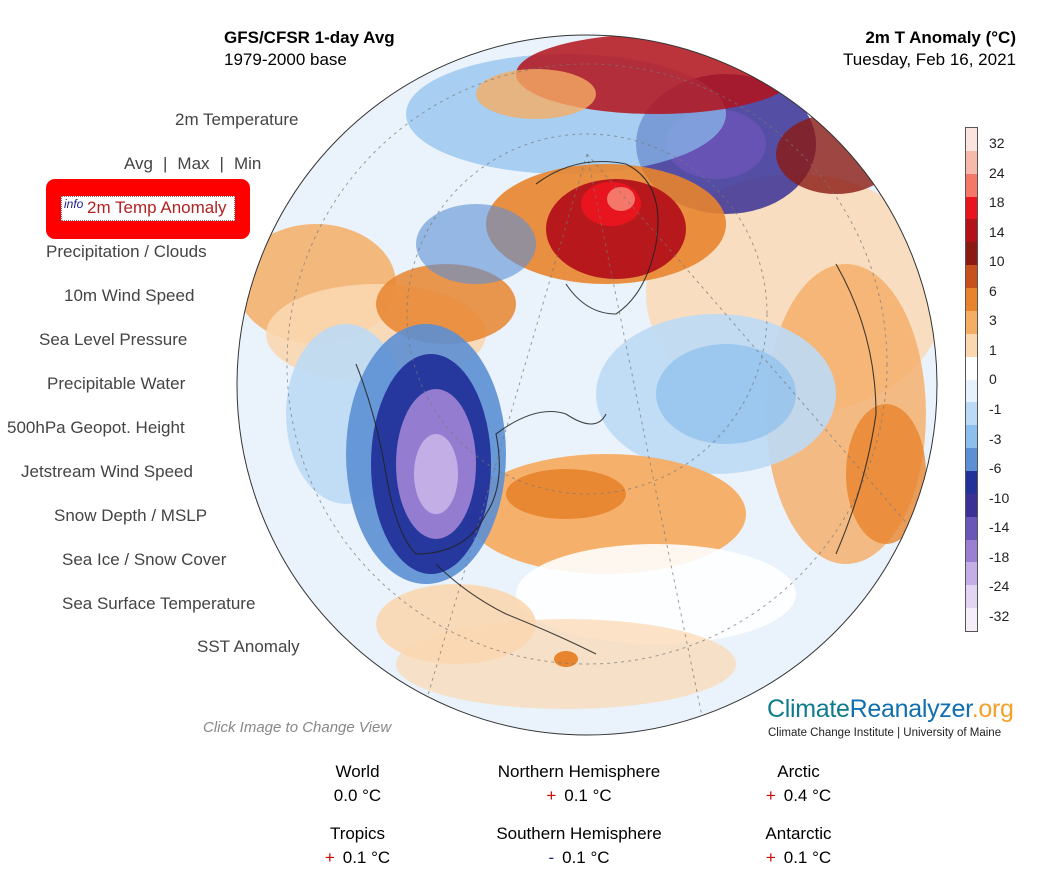 The width and height of the screenshot is (1058, 885). What do you see at coordinates (808, 709) in the screenshot?
I see `logo-part-climate: Climate` at bounding box center [808, 709].